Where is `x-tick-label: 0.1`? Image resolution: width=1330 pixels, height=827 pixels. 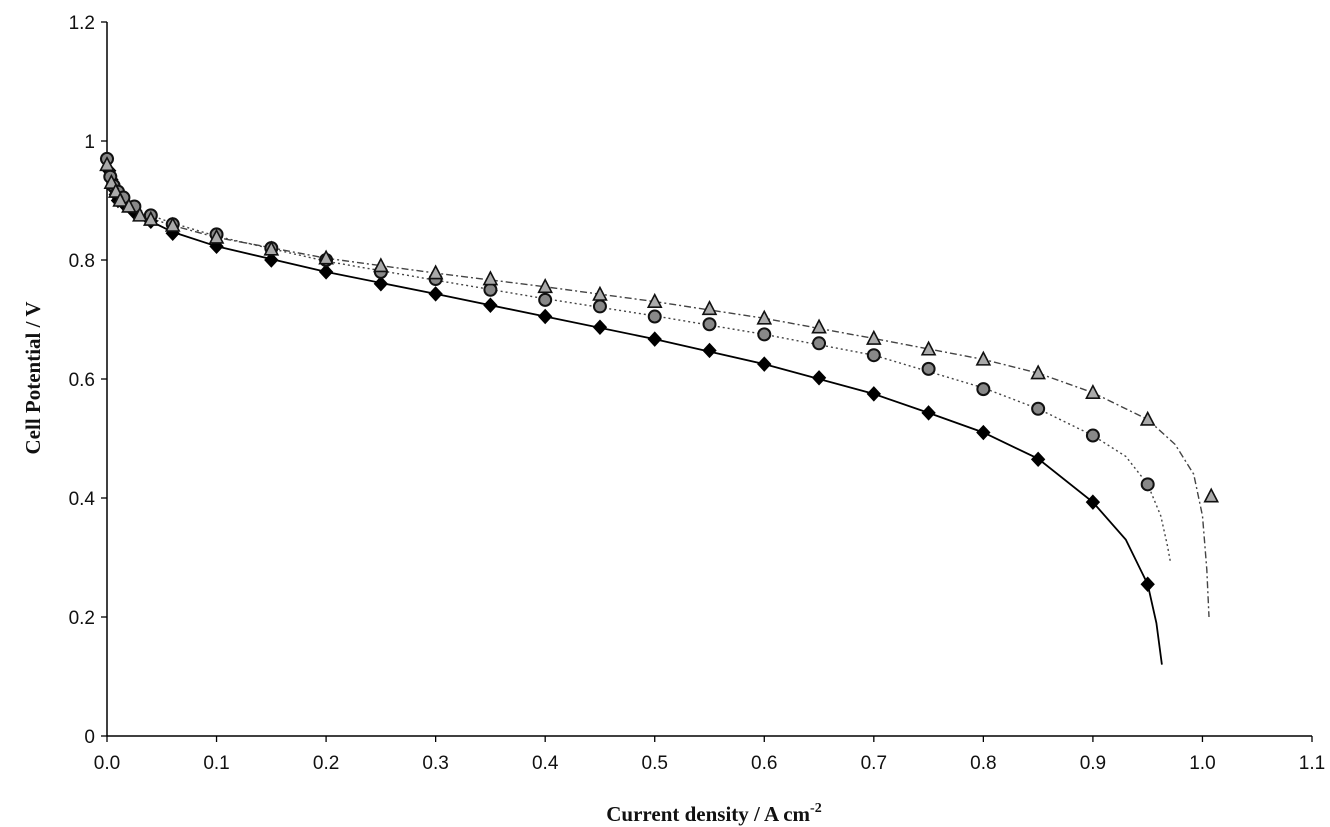 x-tick-label: 0.1 is located at coordinates (216, 763).